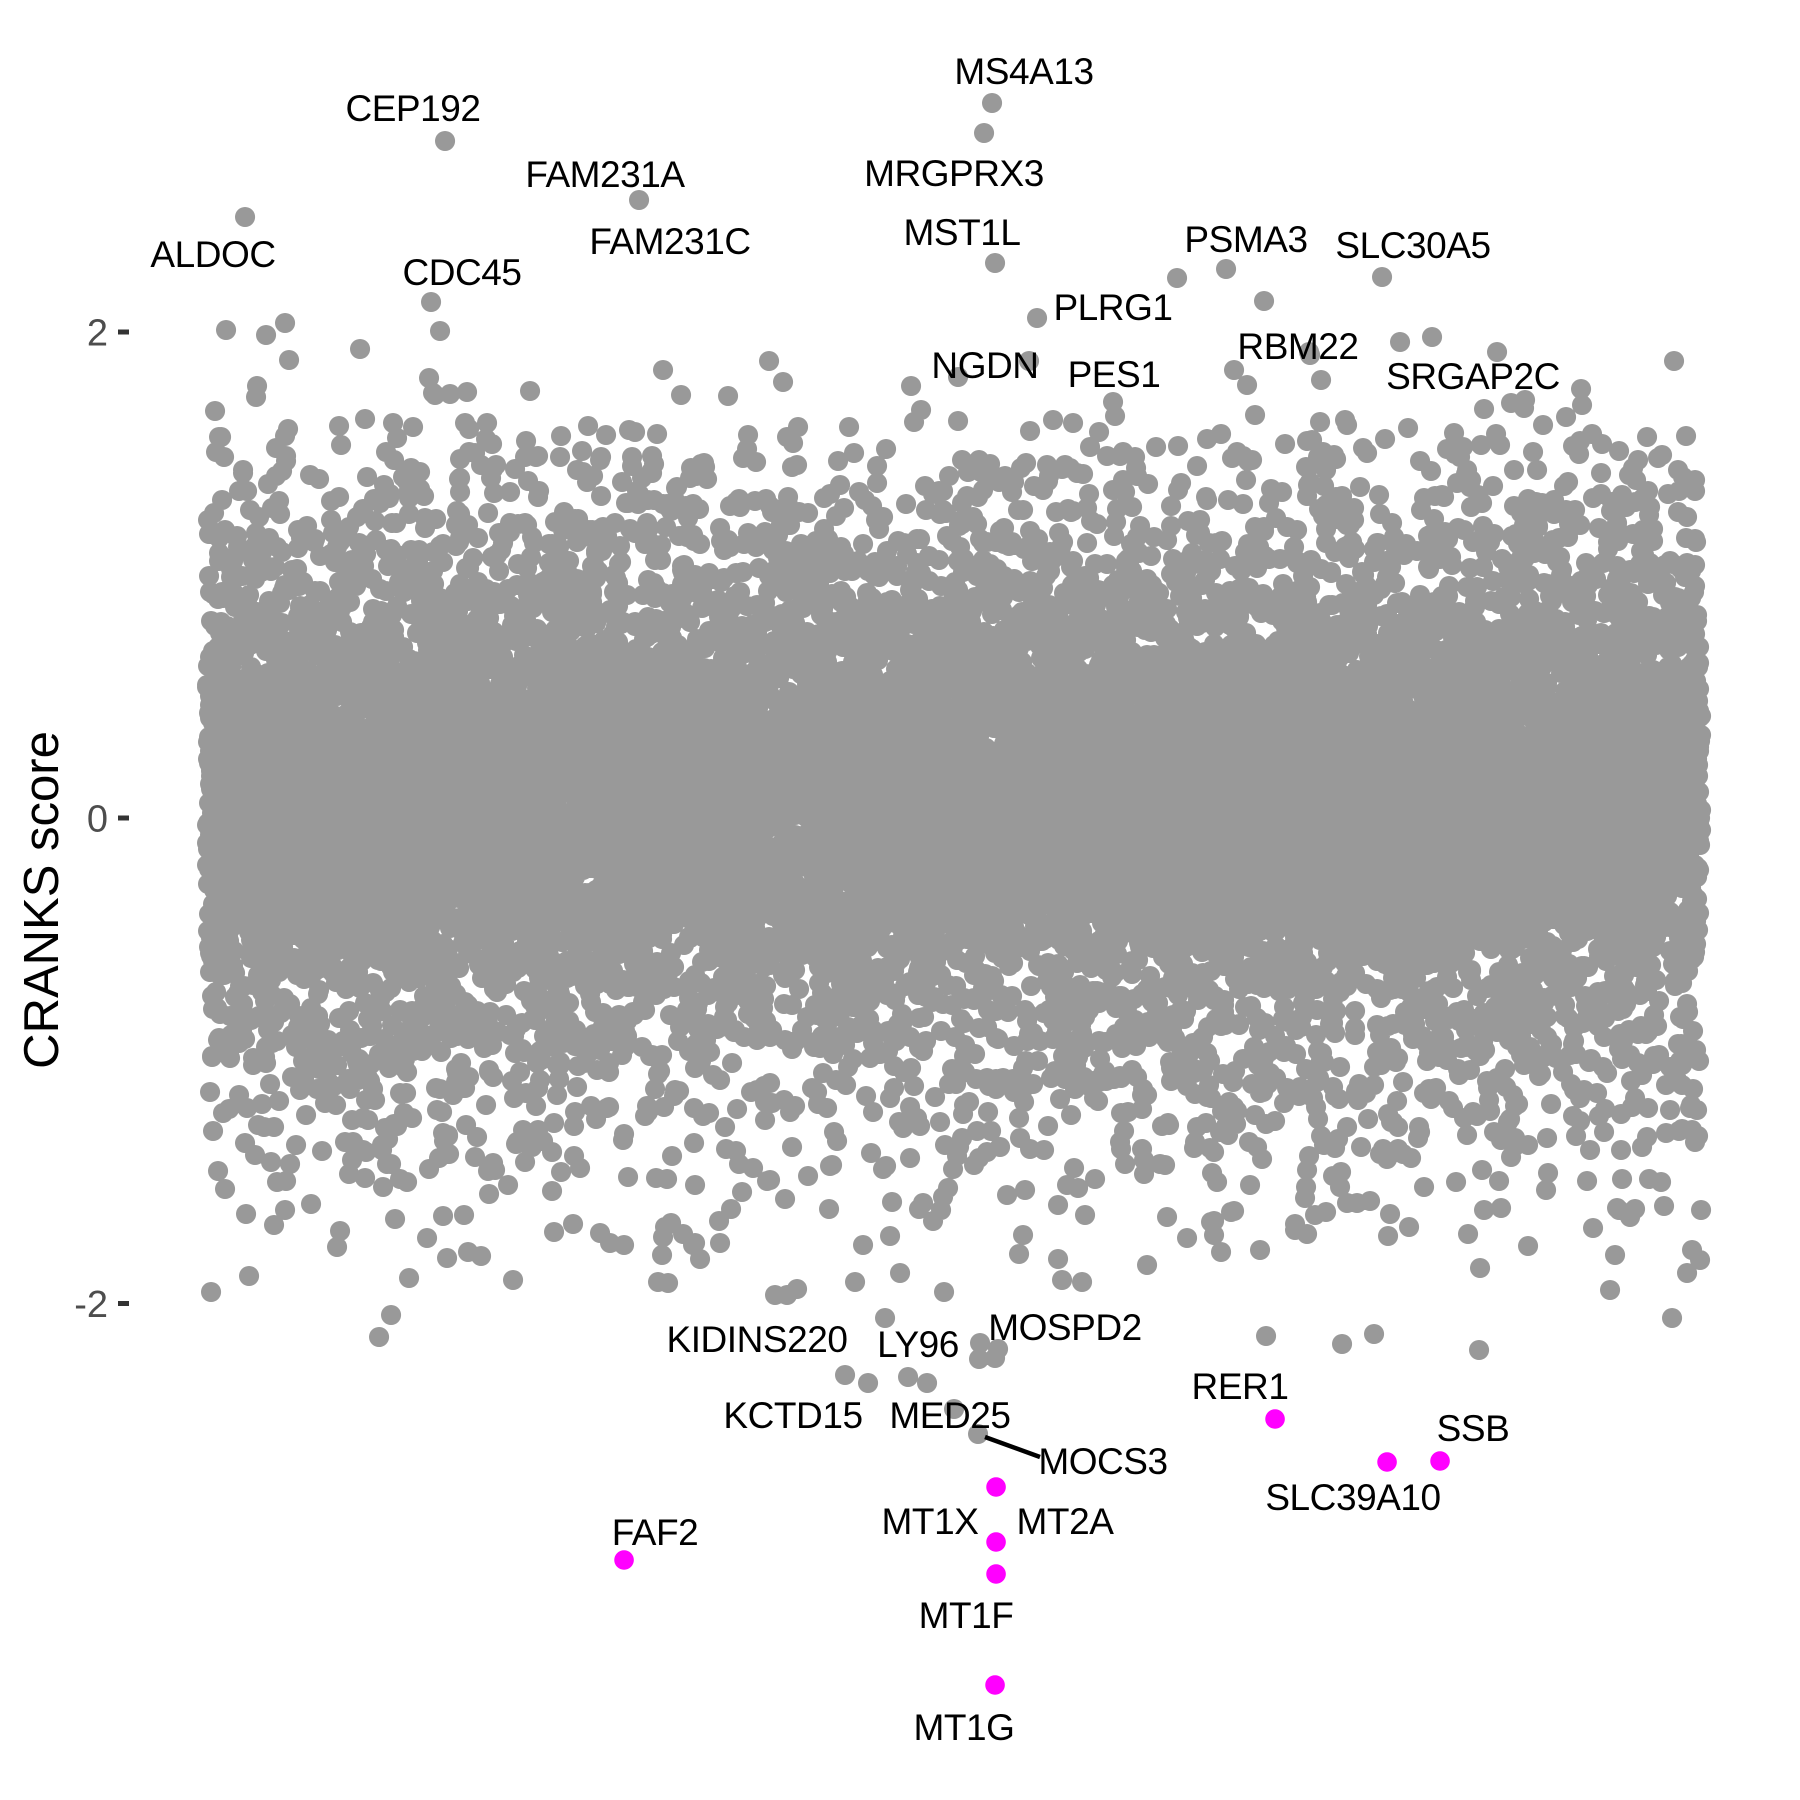 Image resolution: width=1800 pixels, height=1800 pixels. What do you see at coordinates (605, 174) in the screenshot?
I see `svg-text: FAM231A` at bounding box center [605, 174].